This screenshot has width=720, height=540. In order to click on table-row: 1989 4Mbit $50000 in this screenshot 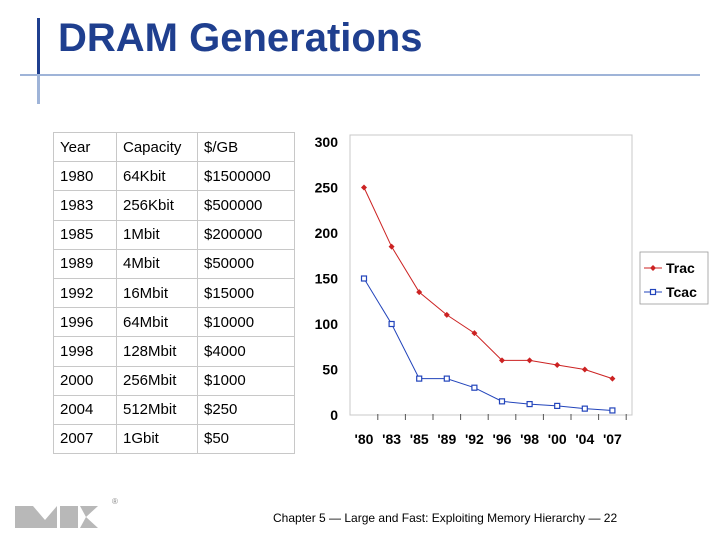, I will do `click(174, 263)`.